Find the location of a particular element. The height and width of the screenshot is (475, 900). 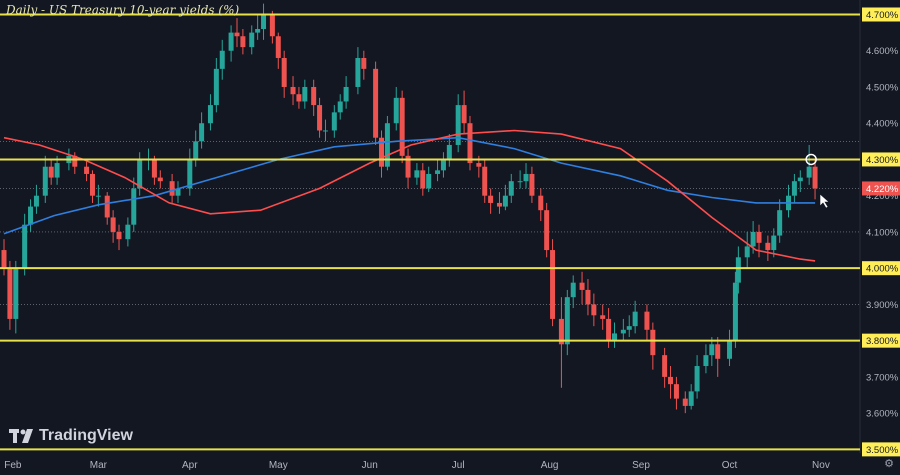

y-tick-label: 4.300% is located at coordinates (882, 160).